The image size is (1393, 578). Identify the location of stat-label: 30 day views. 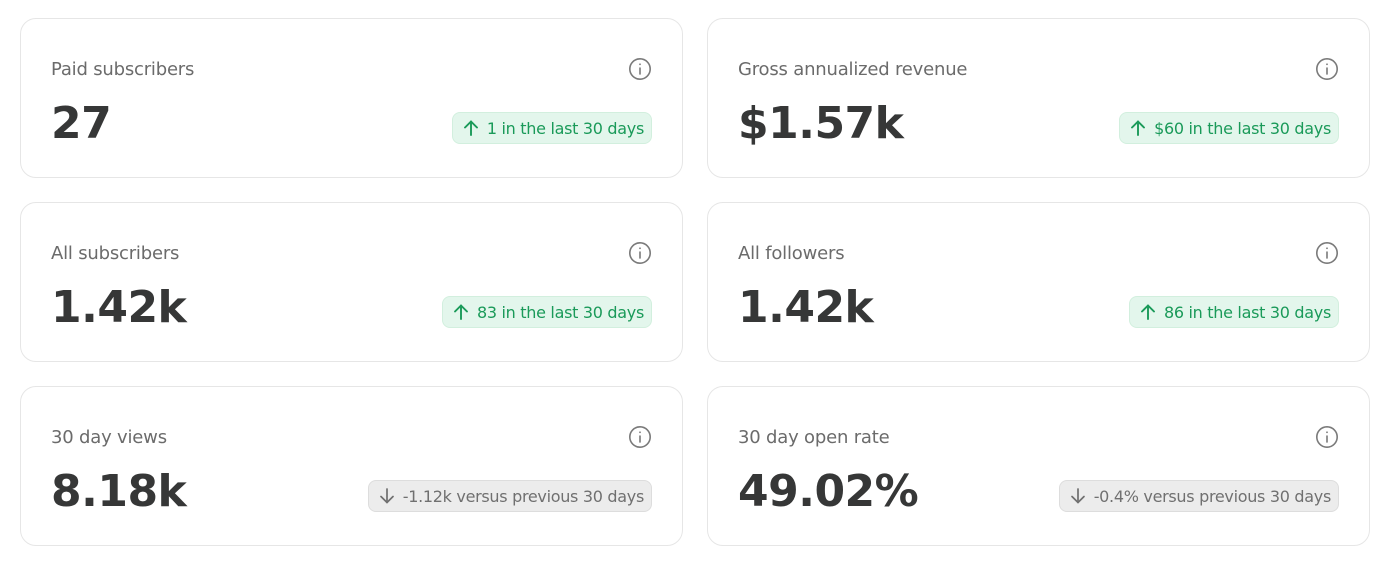
(109, 437).